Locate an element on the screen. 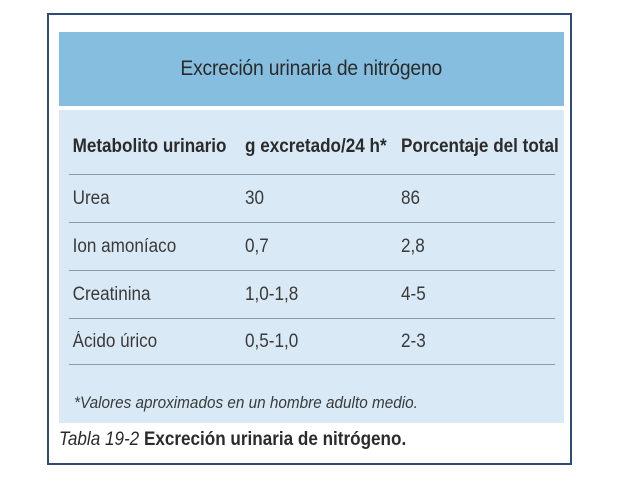 The image size is (638, 479). cell-metabolito: Ion amoníaco is located at coordinates (124, 246).